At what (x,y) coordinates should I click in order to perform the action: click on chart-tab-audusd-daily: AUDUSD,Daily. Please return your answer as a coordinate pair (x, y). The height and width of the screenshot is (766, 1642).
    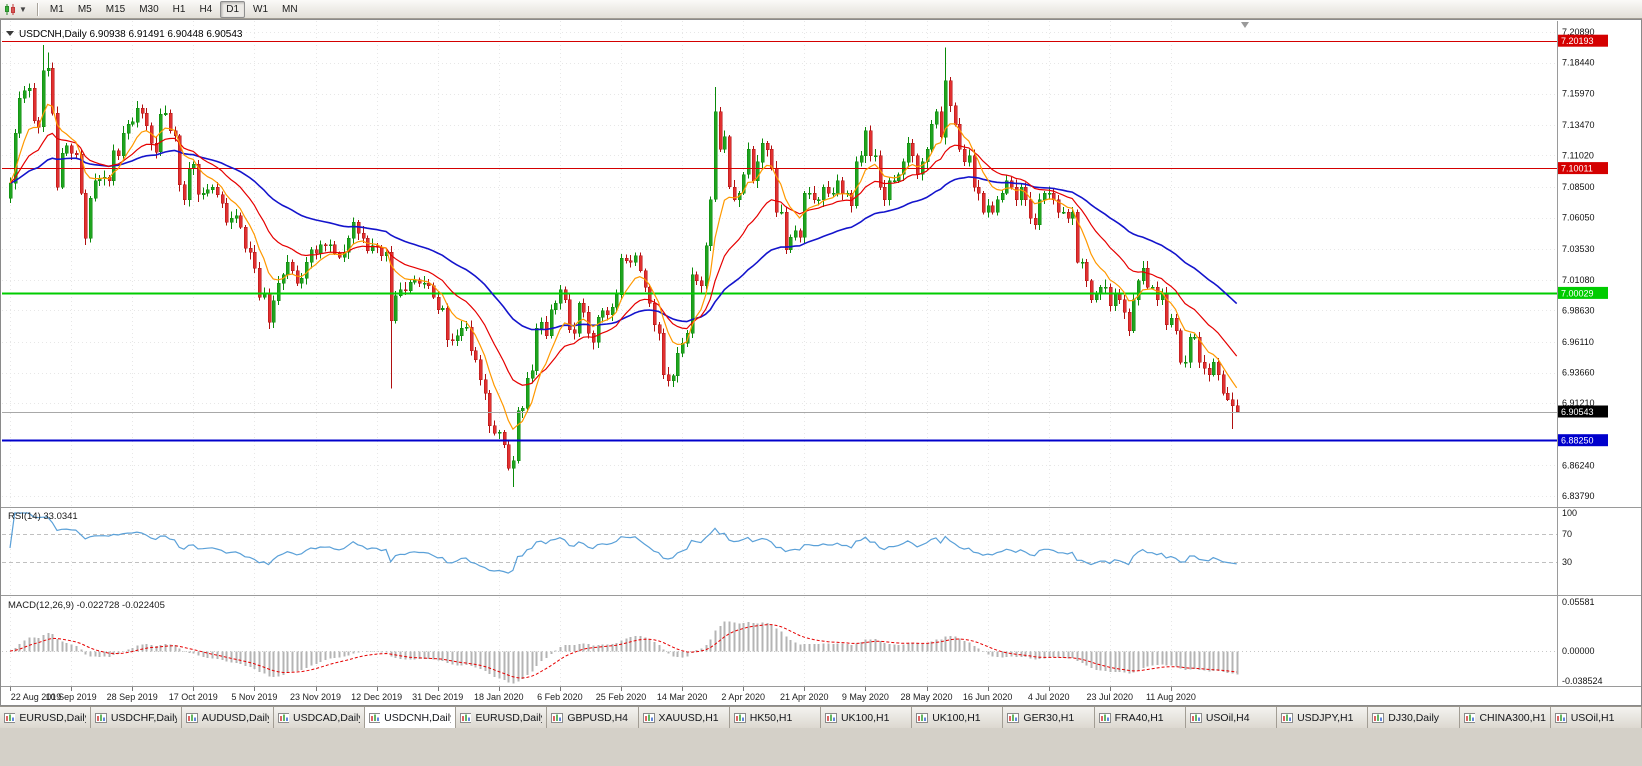
    Looking at the image, I should click on (228, 717).